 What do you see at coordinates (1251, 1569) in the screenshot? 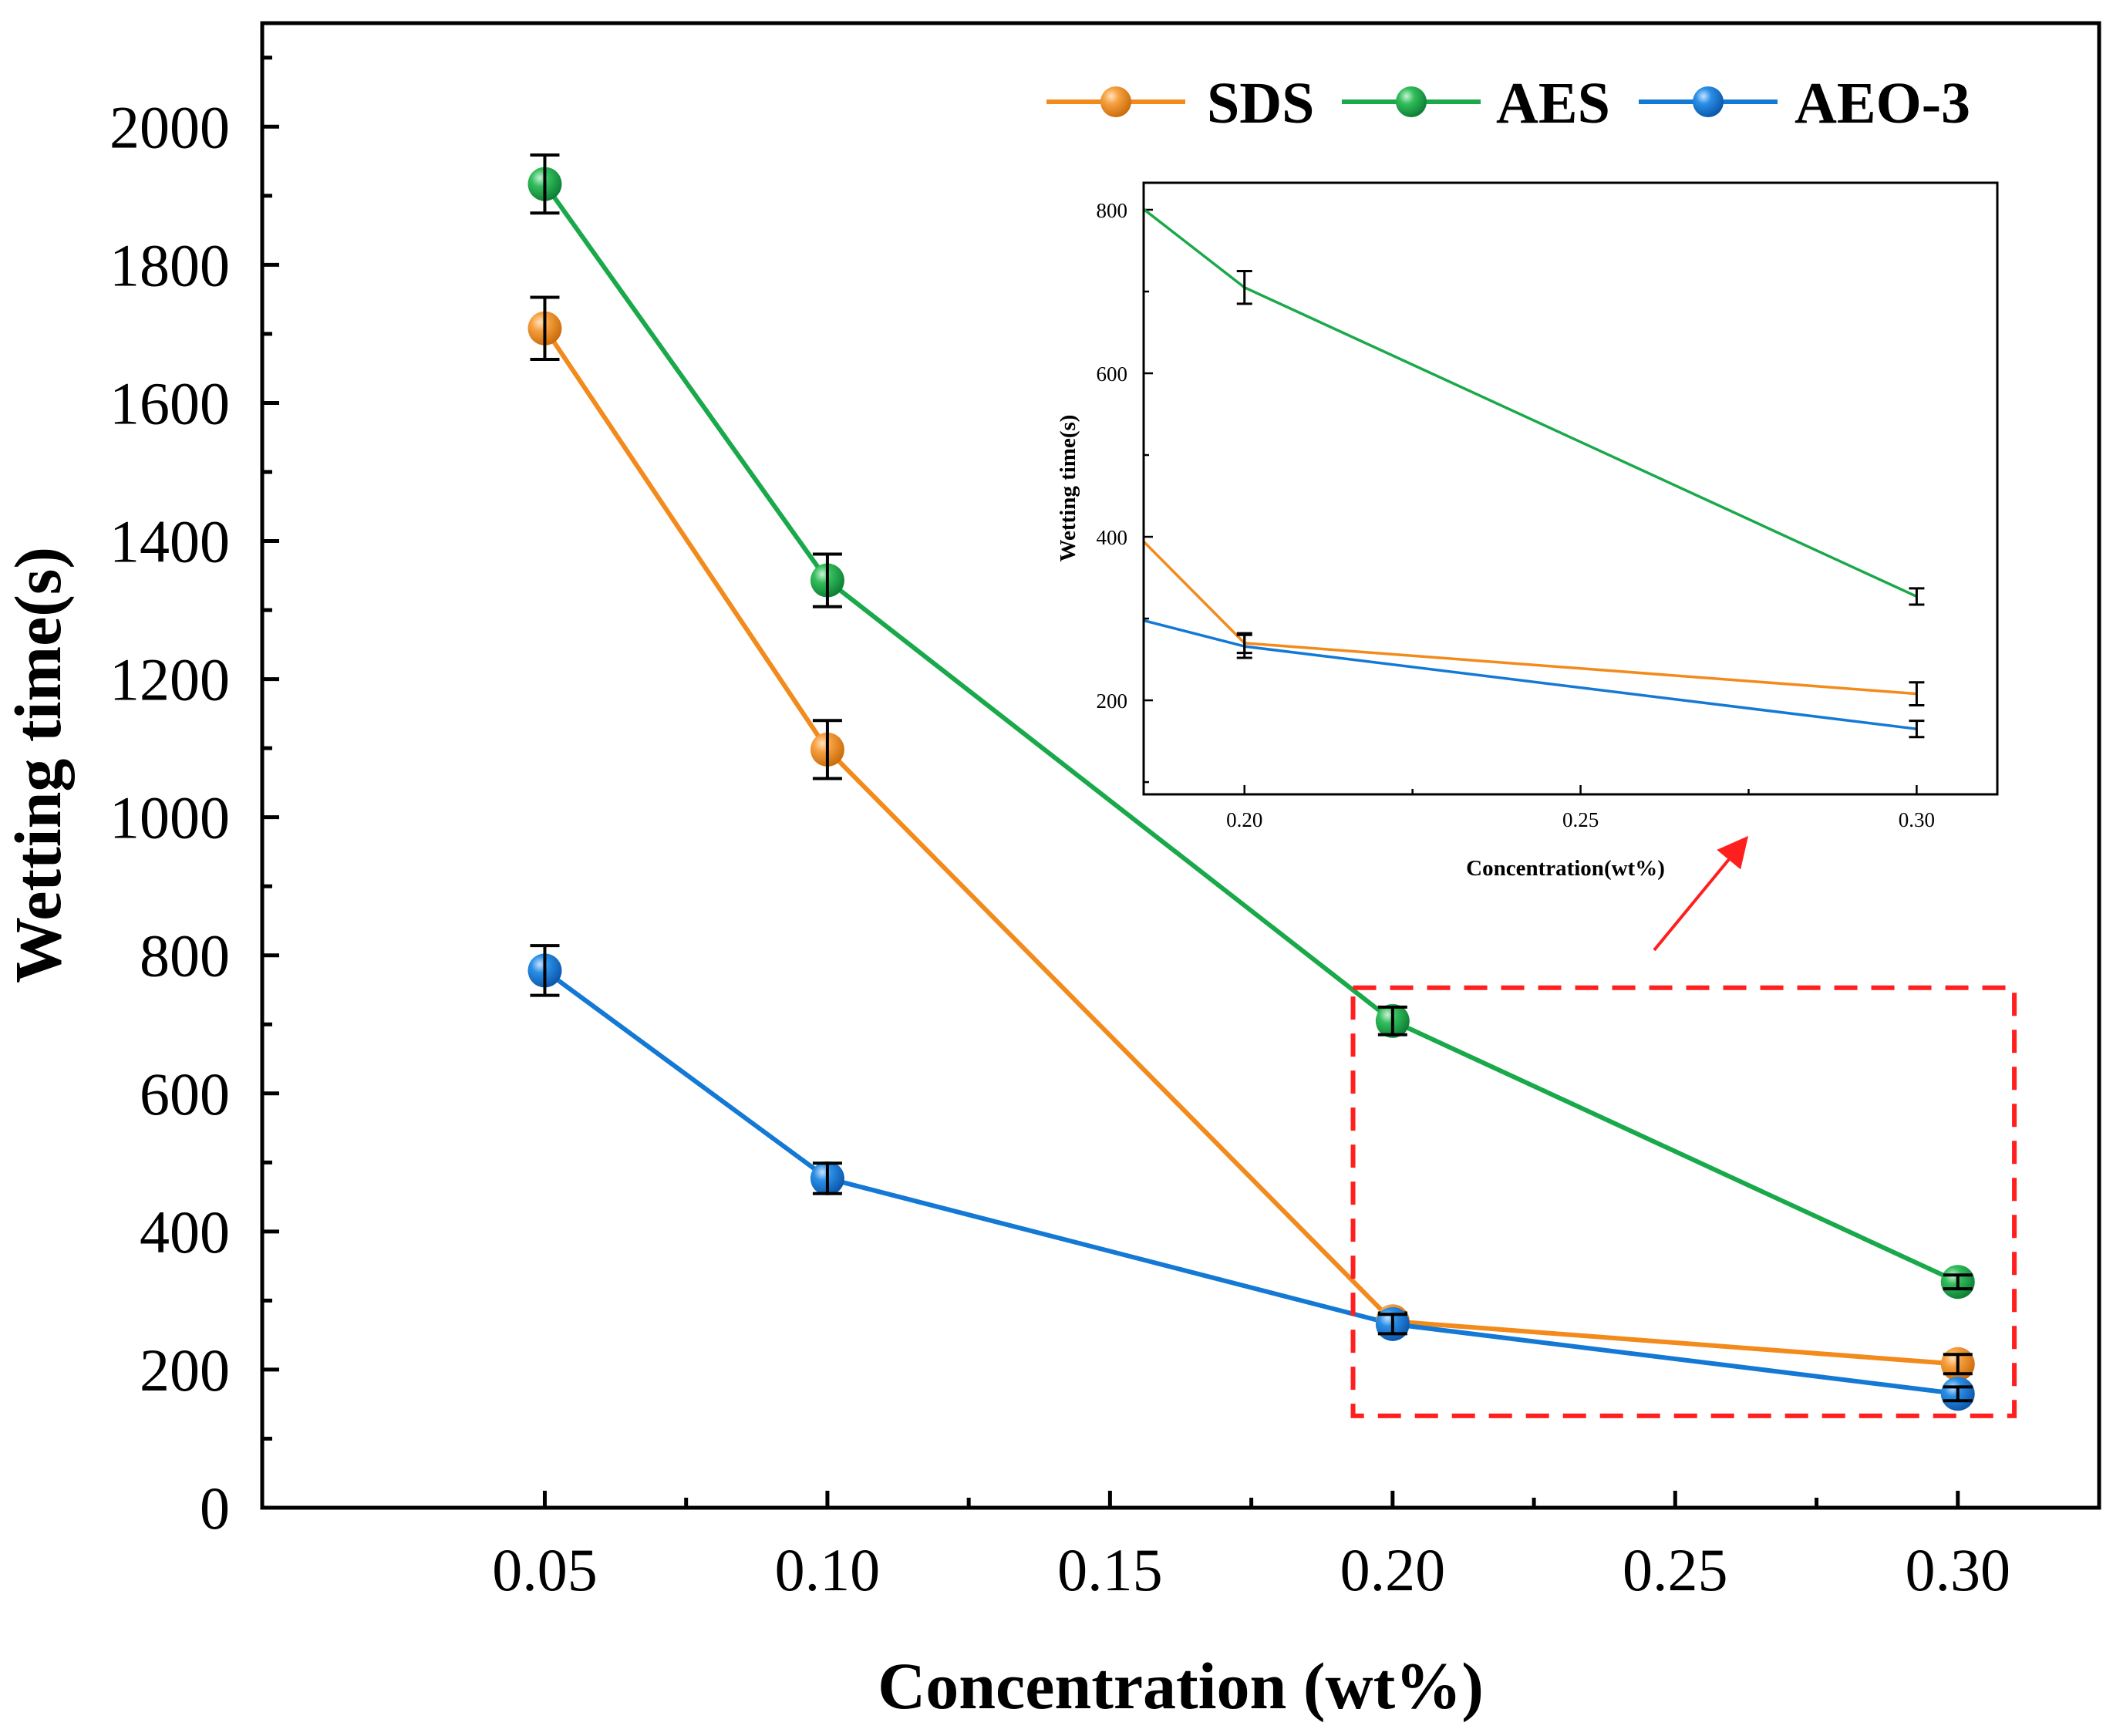
I see `main-x-tick-labels: 0.05 0.10 0.15 0.20 0.25 0.30` at bounding box center [1251, 1569].